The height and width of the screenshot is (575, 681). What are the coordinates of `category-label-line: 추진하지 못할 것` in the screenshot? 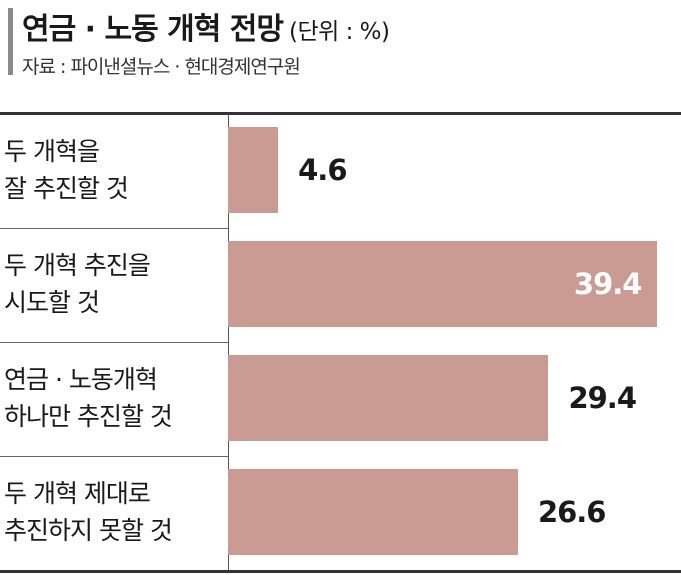 It's located at (88, 530).